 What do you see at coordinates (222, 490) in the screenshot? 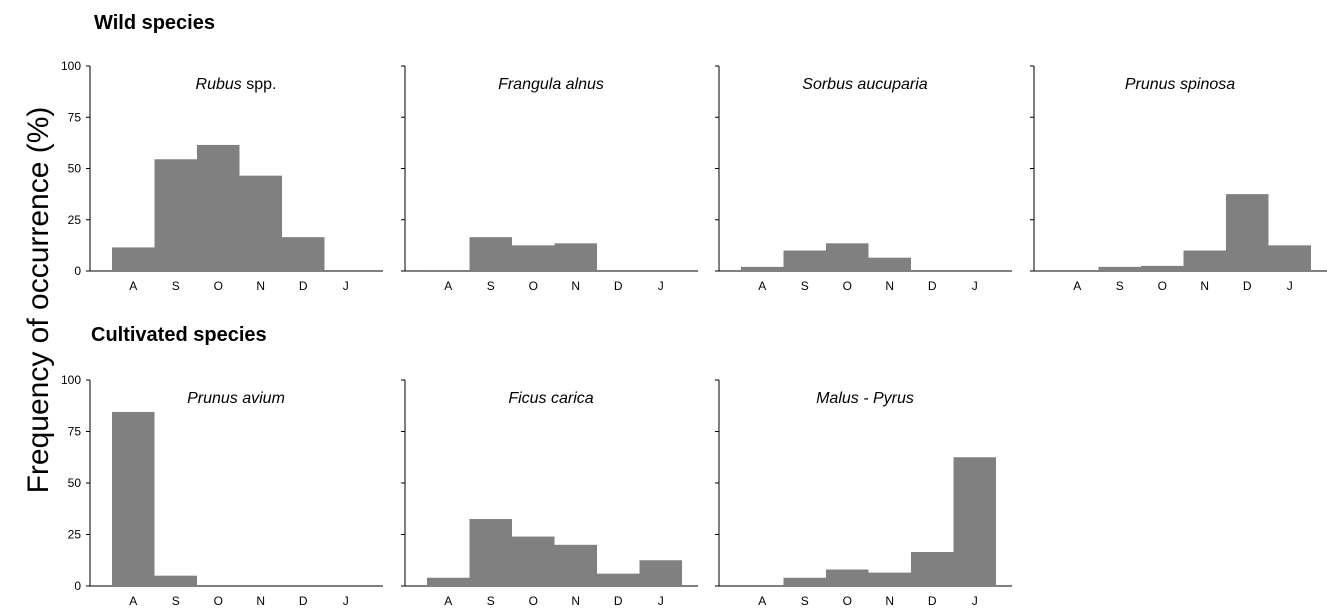
I see `panel-5: 0 25 50 75 100 A S O N D J Prunus avium` at bounding box center [222, 490].